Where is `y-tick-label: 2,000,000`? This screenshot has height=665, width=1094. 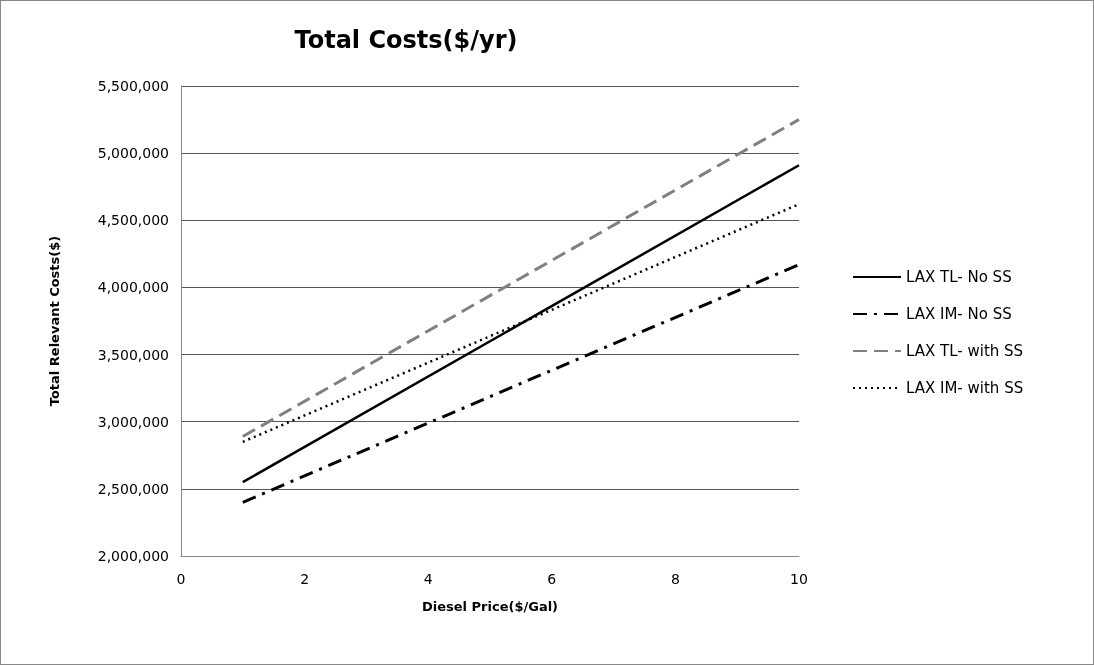
y-tick-label: 2,000,000 is located at coordinates (133, 556).